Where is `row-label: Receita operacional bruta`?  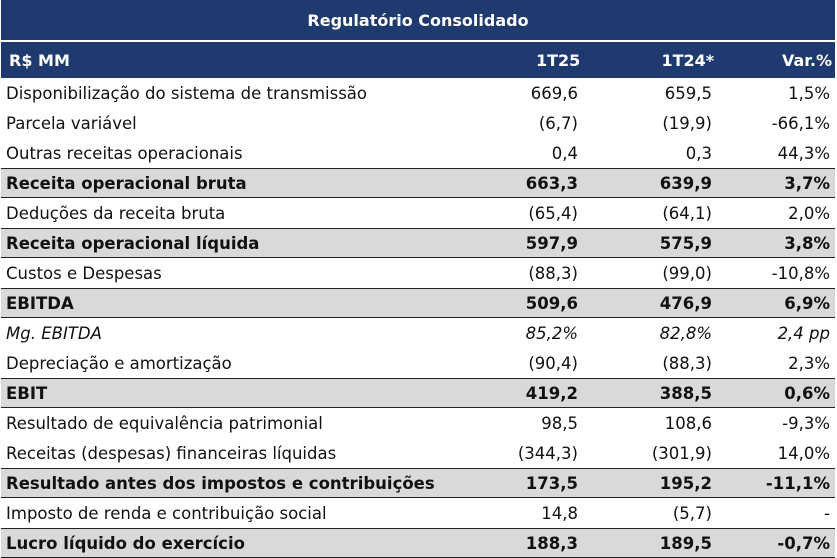
row-label: Receita operacional bruta is located at coordinates (126, 183).